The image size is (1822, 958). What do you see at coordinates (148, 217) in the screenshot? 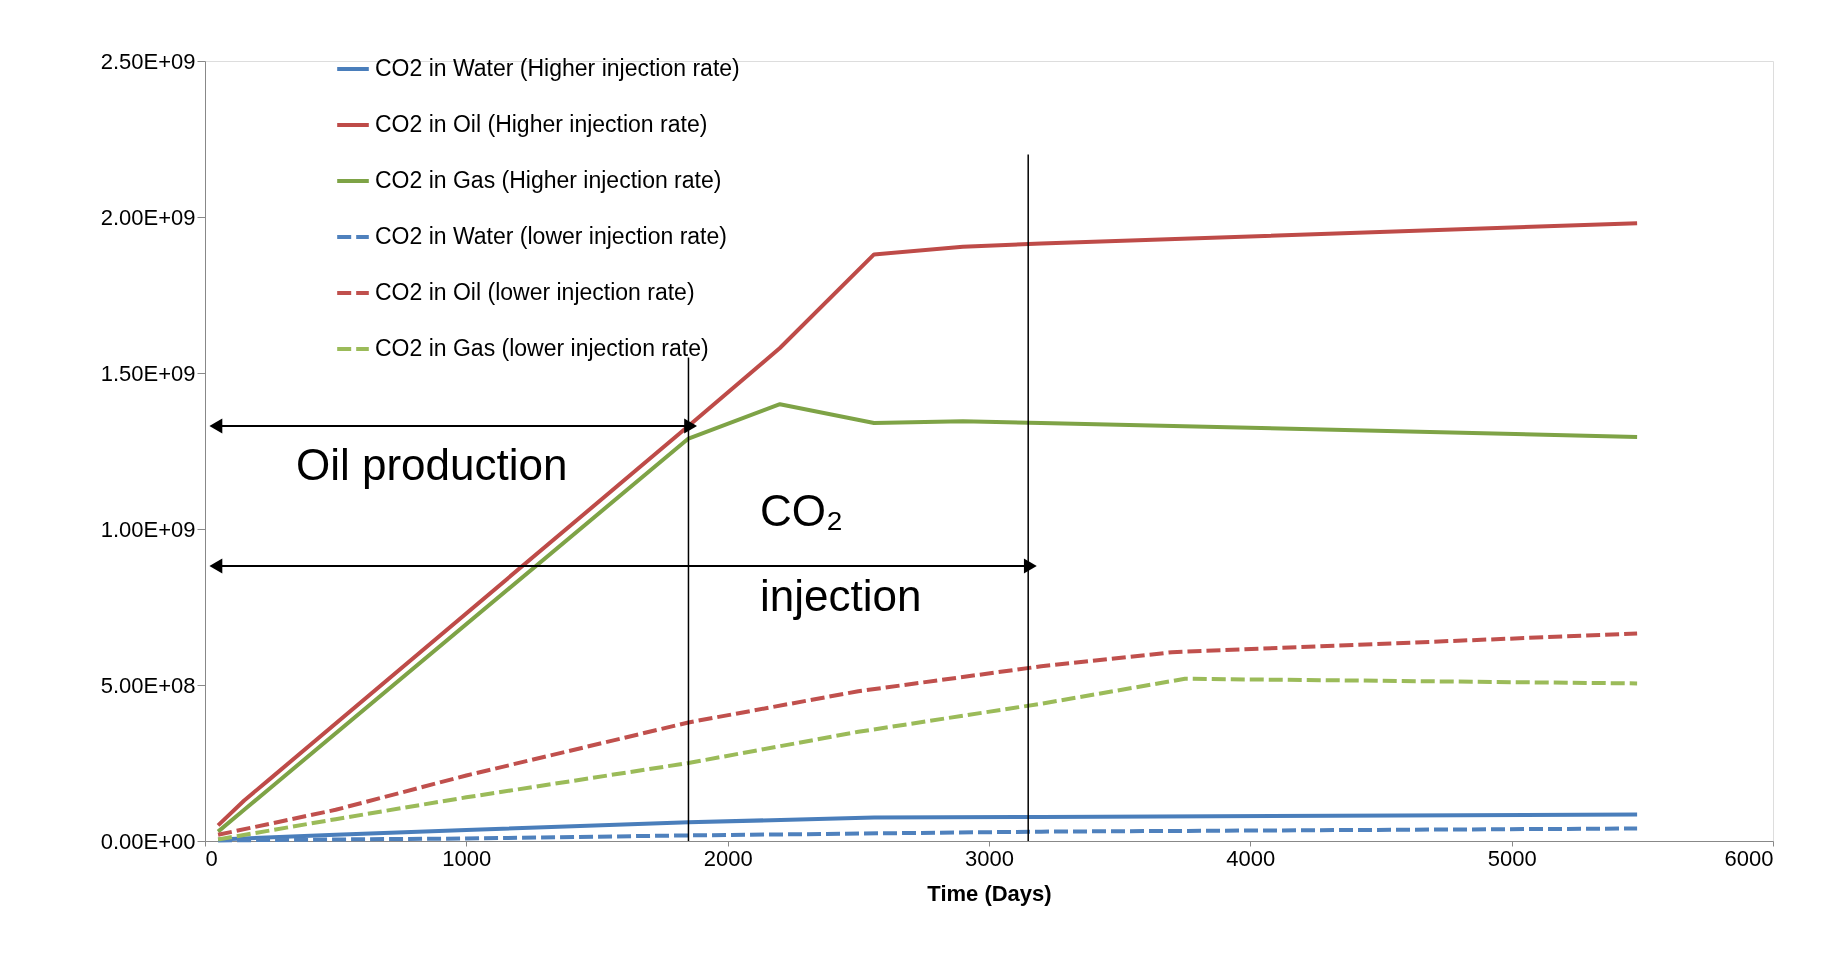
I see `y-tick-label: 2.00E+09` at bounding box center [148, 217].